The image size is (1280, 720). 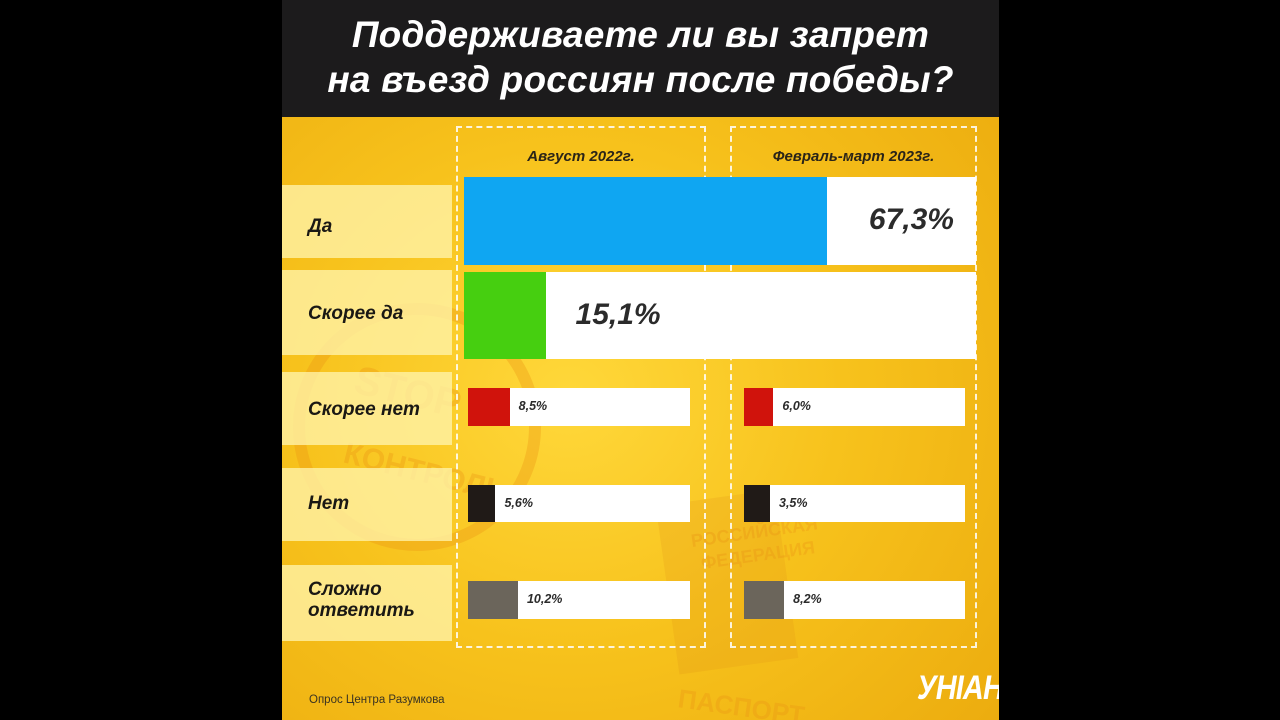 I want to click on bar: 8,5%, so click(x=579, y=407).